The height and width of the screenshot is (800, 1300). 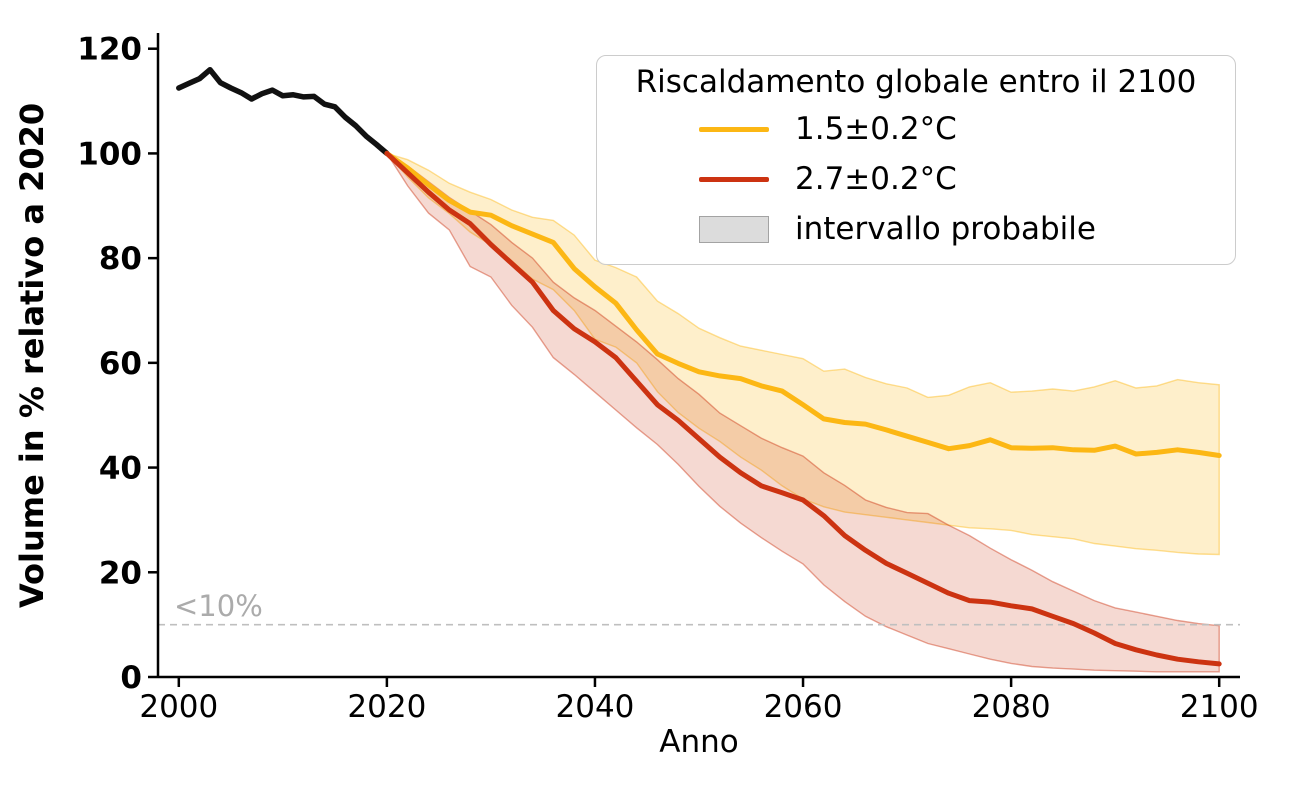 What do you see at coordinates (283, 111) in the screenshot?
I see `series-line-storico` at bounding box center [283, 111].